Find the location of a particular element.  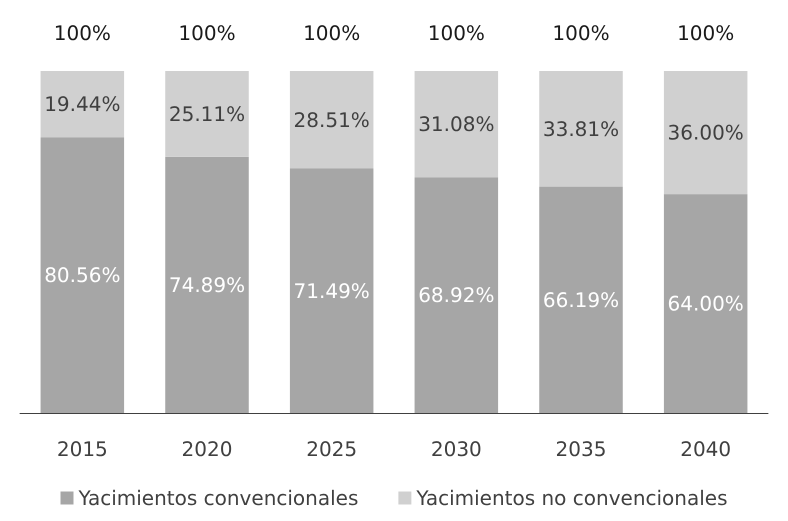

data-label: 28.51% is located at coordinates (332, 120).